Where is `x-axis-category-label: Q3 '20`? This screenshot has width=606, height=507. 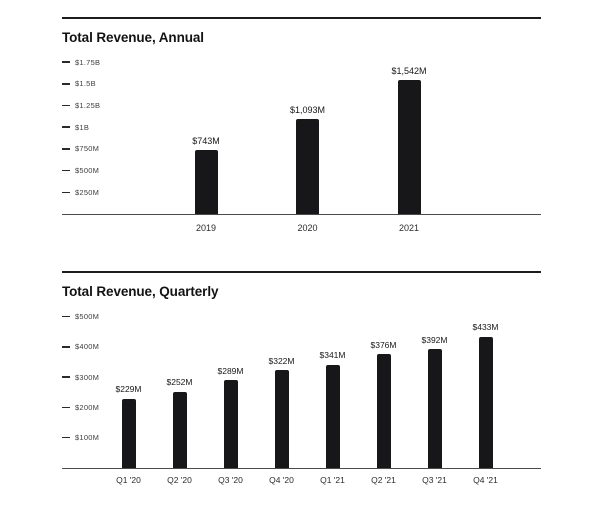 x-axis-category-label: Q3 '20 is located at coordinates (230, 480).